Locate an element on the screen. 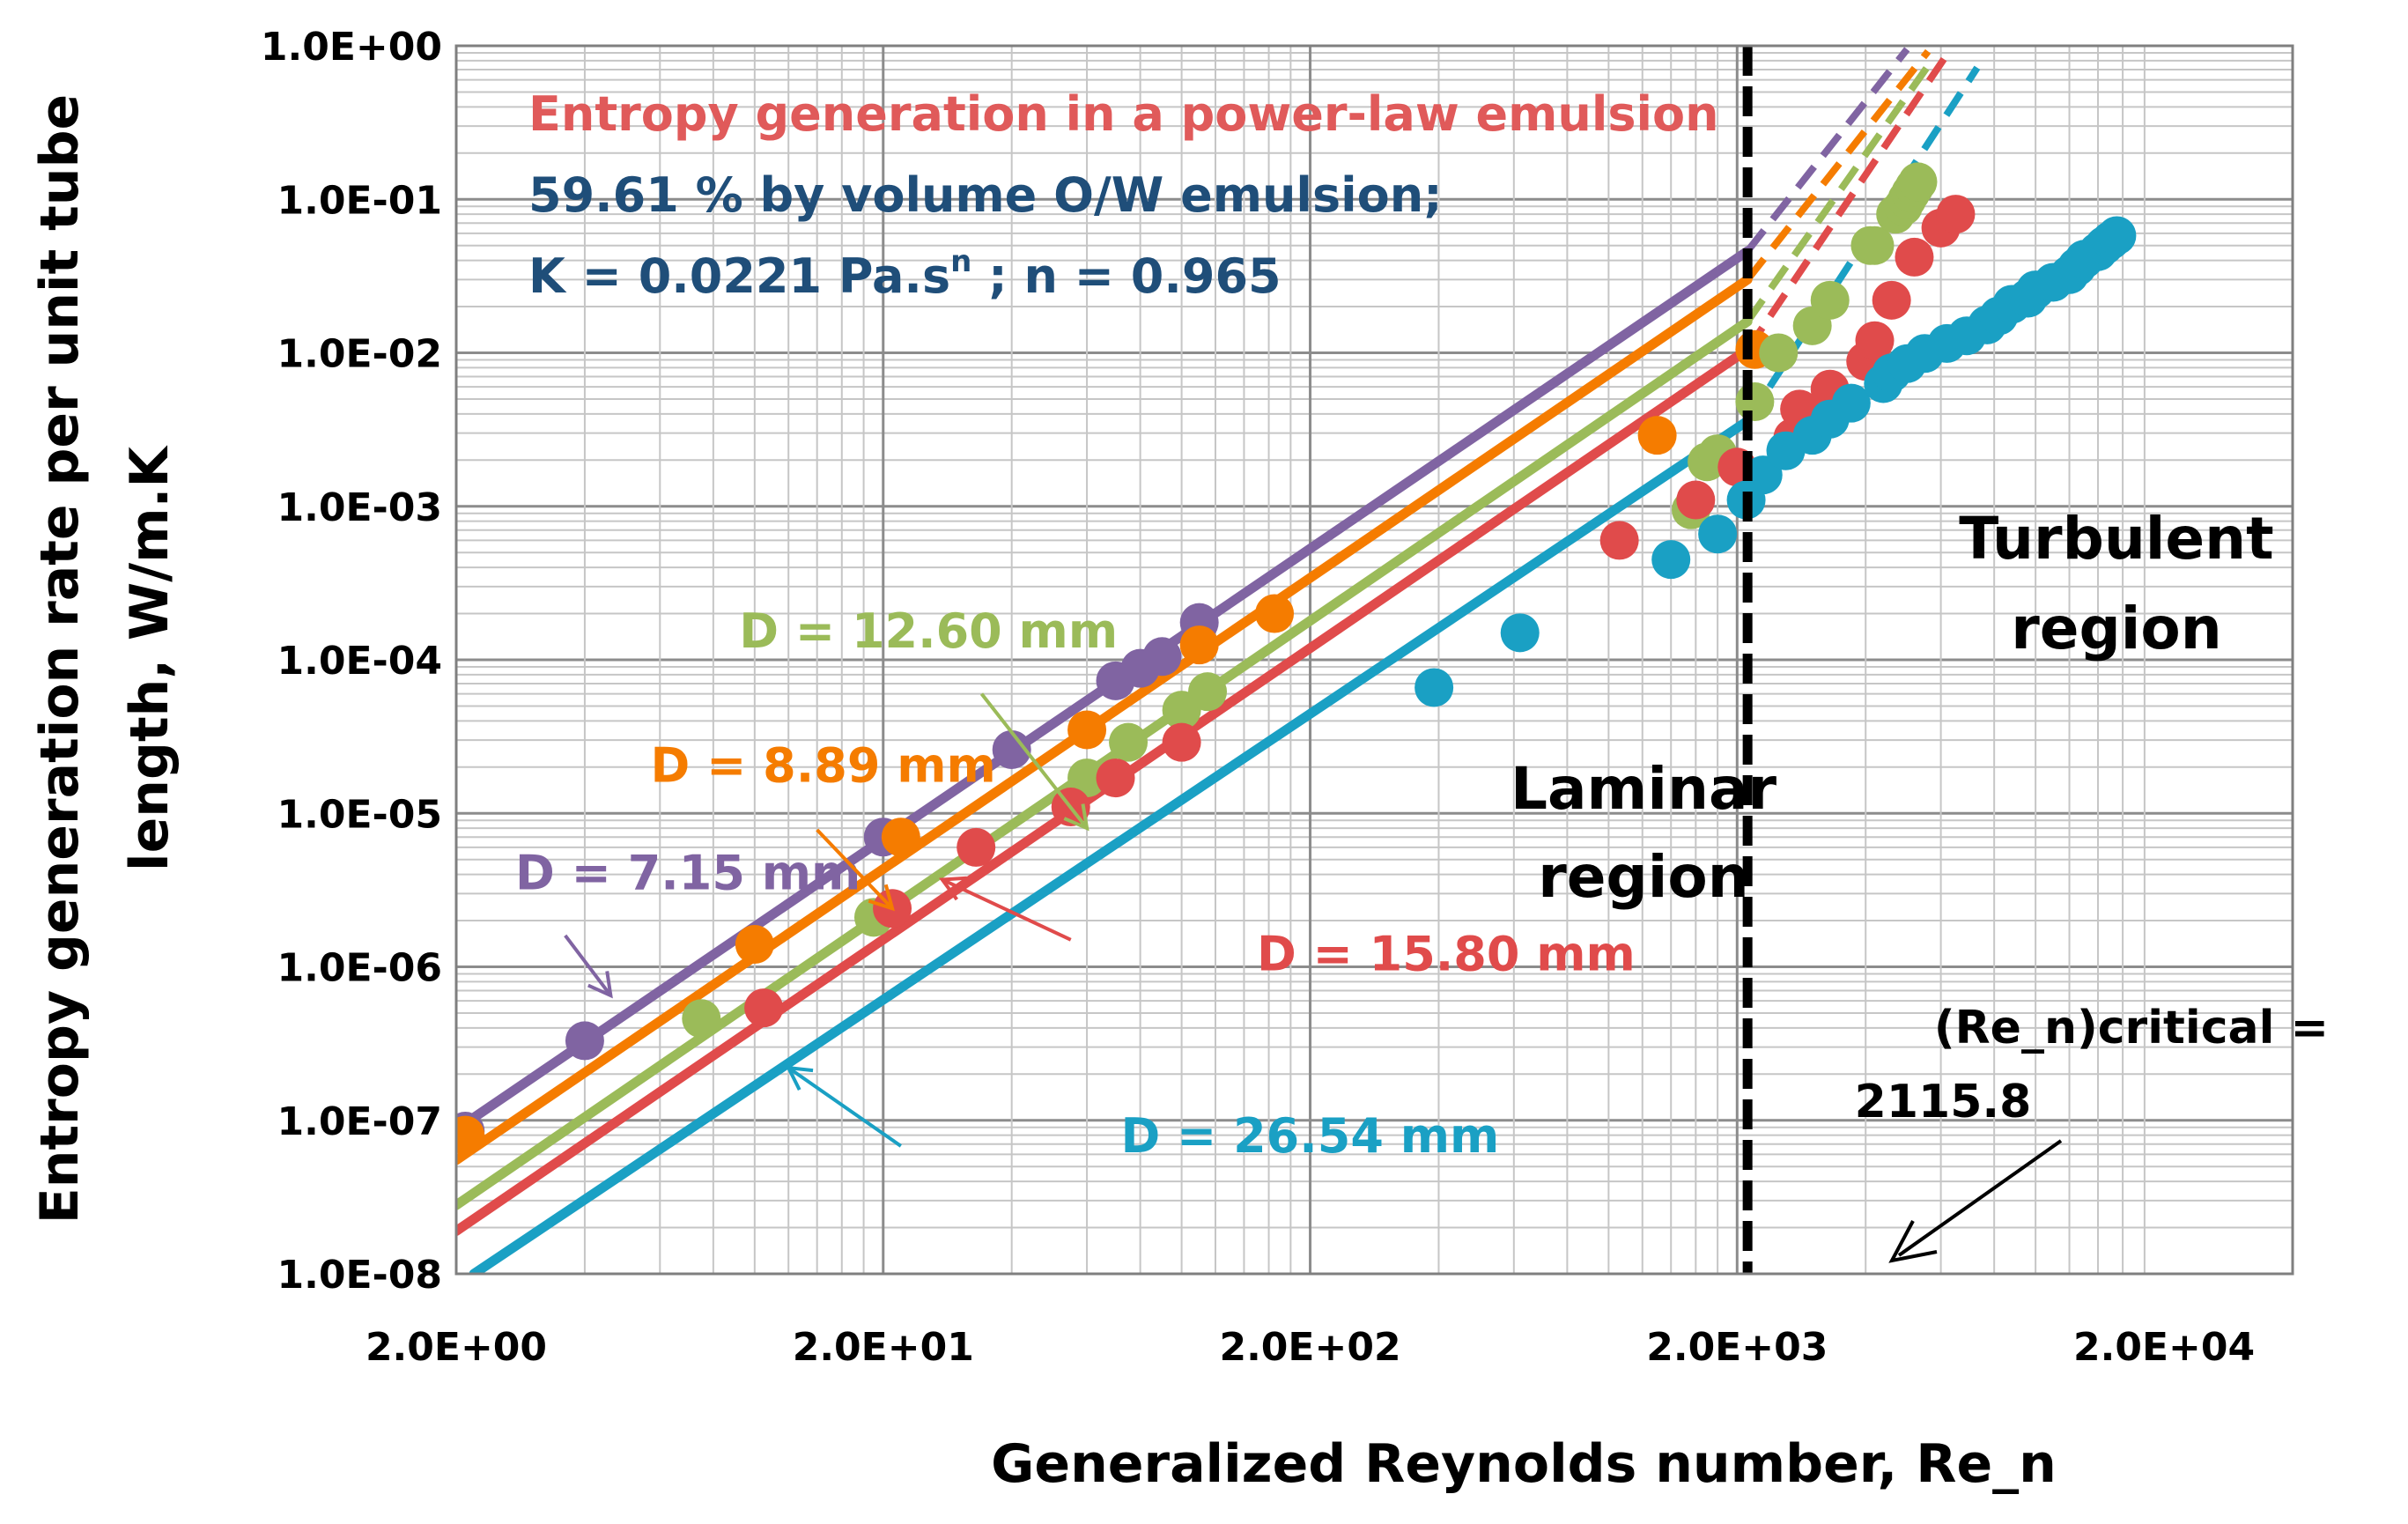  title-line-3-superscript: n is located at coordinates (961, 261).